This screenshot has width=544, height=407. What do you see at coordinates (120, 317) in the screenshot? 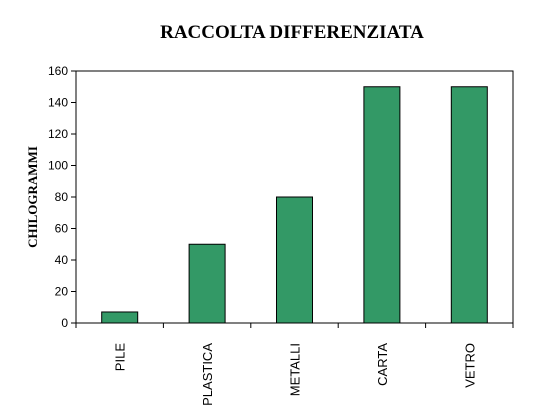
I see `bar-pile` at bounding box center [120, 317].